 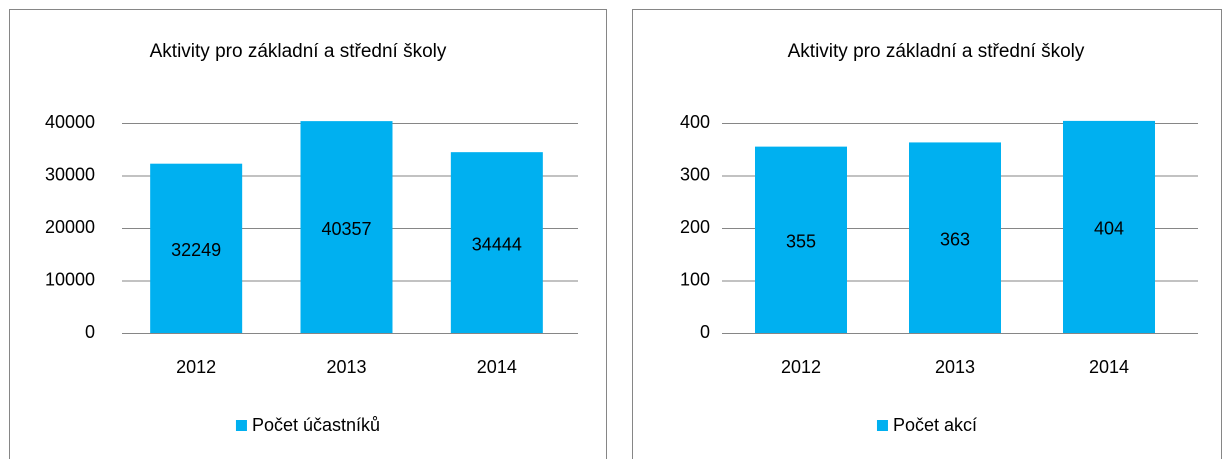 I want to click on data-label: 355, so click(x=801, y=242).